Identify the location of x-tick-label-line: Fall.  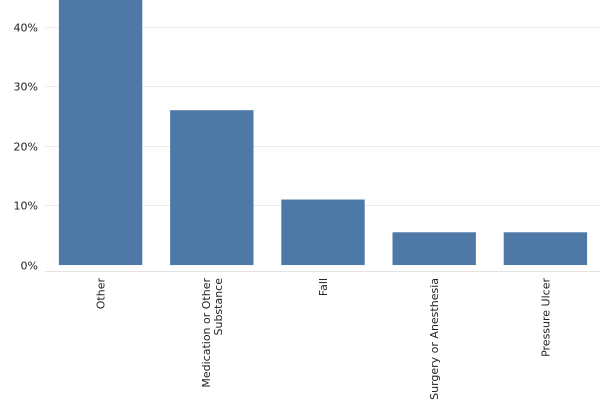
(323, 287).